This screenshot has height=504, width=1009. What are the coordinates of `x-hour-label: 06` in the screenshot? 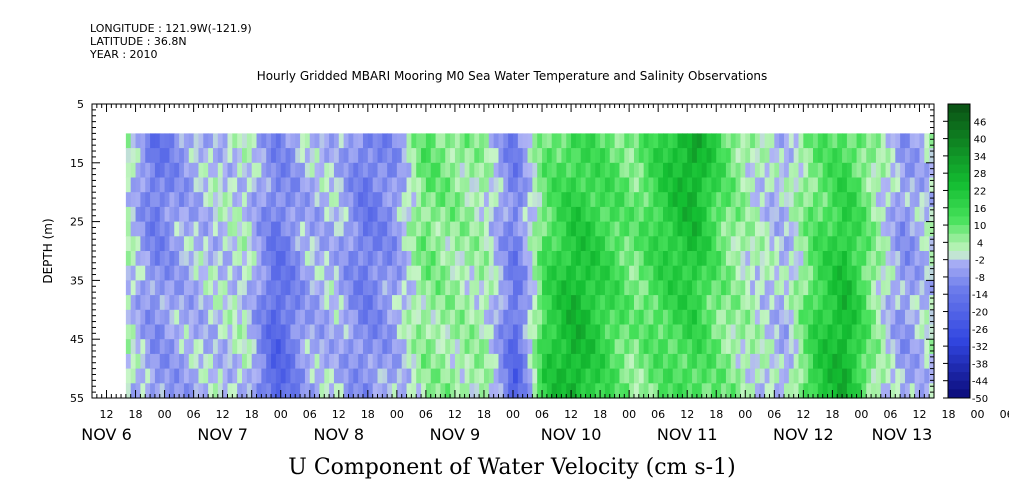 It's located at (658, 414).